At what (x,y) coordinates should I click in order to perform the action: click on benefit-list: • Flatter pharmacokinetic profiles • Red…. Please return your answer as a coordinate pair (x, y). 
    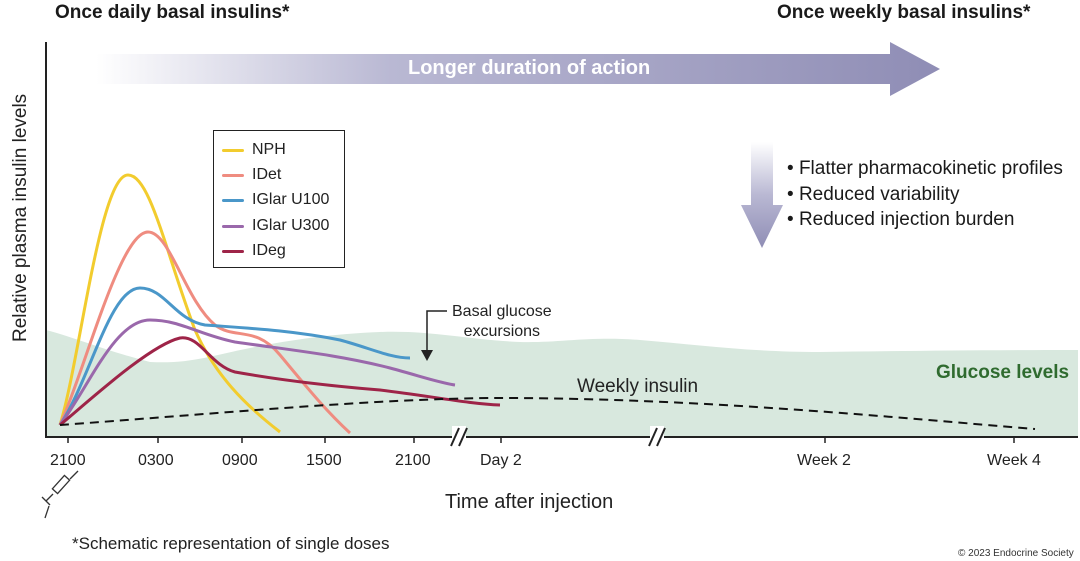
    Looking at the image, I should click on (925, 194).